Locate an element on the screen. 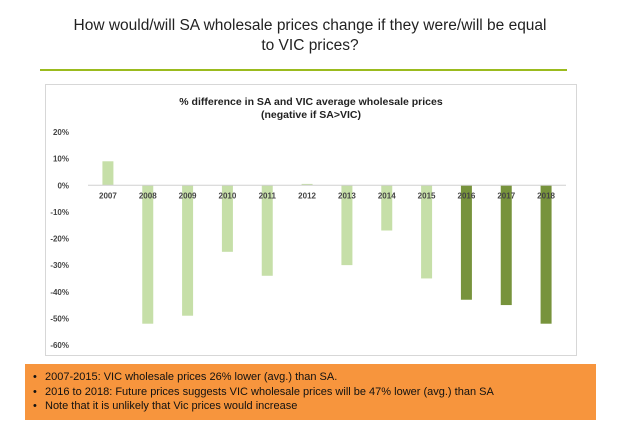 The height and width of the screenshot is (439, 620). x-tick-label-2011: 2011 is located at coordinates (268, 195).